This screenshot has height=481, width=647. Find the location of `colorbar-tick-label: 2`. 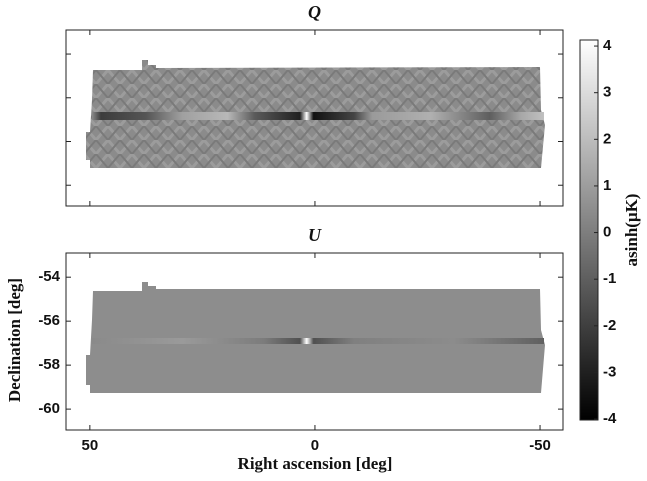

colorbar-tick-label: 2 is located at coordinates (607, 138).